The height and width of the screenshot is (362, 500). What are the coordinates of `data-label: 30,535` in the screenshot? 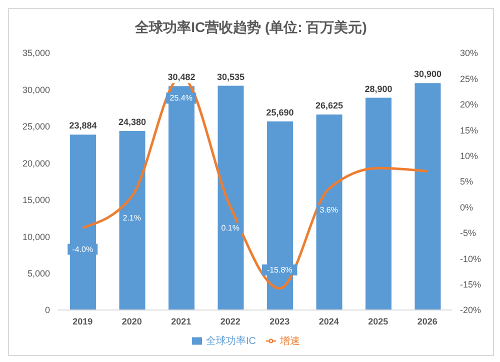 It's located at (230, 77).